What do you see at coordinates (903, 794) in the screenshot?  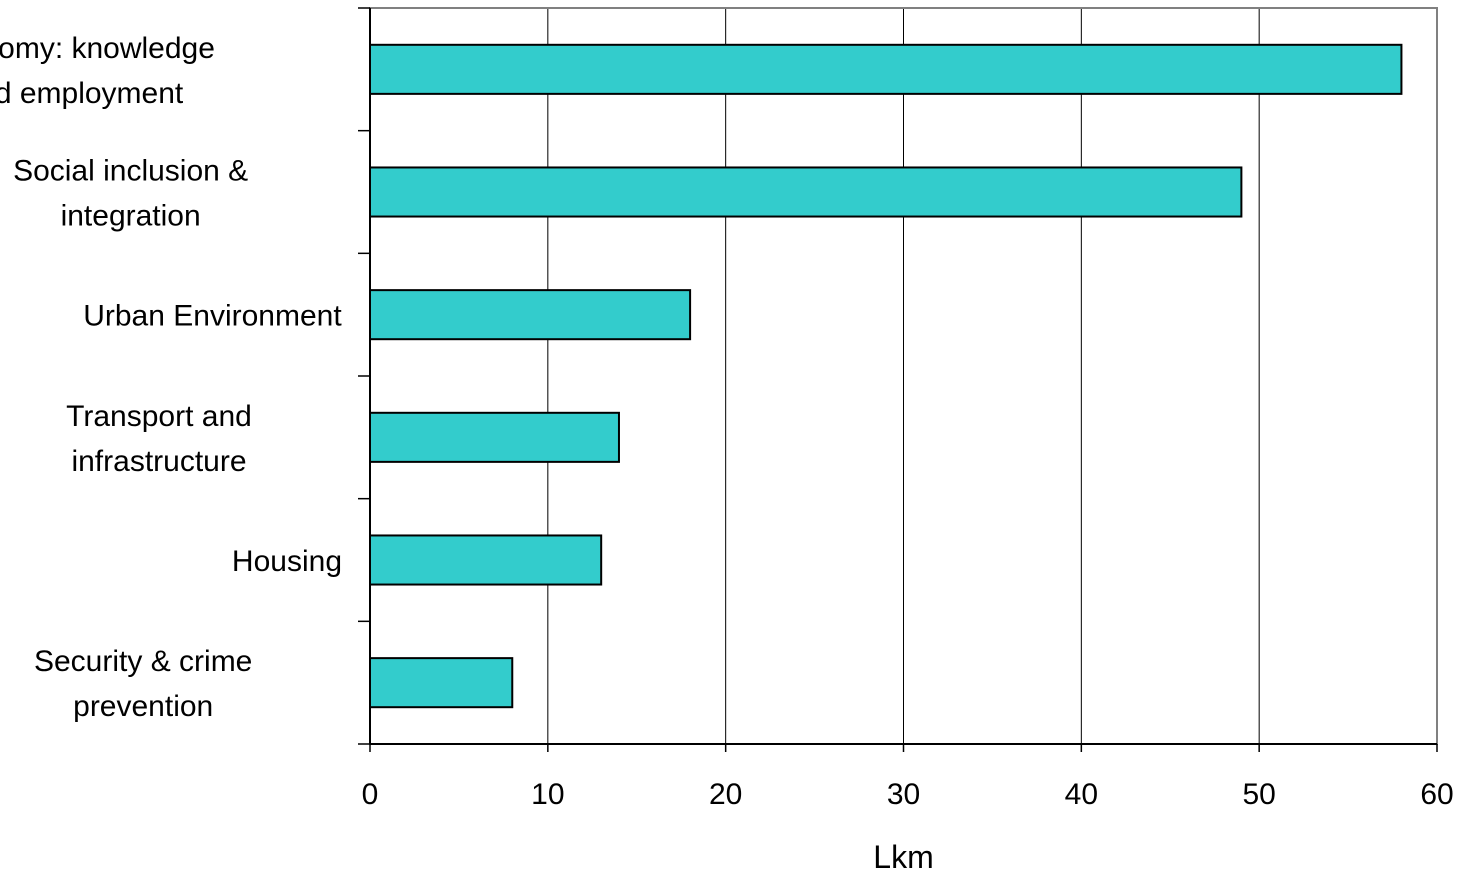 I see `x-tick-label: 30` at bounding box center [903, 794].